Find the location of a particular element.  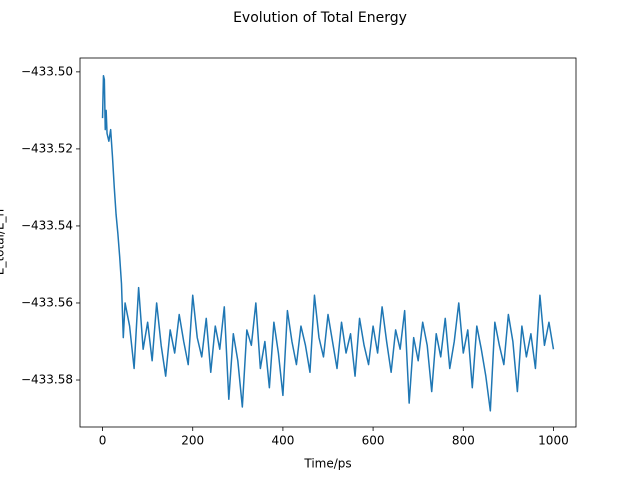

x-tick-label: 200 is located at coordinates (192, 441).